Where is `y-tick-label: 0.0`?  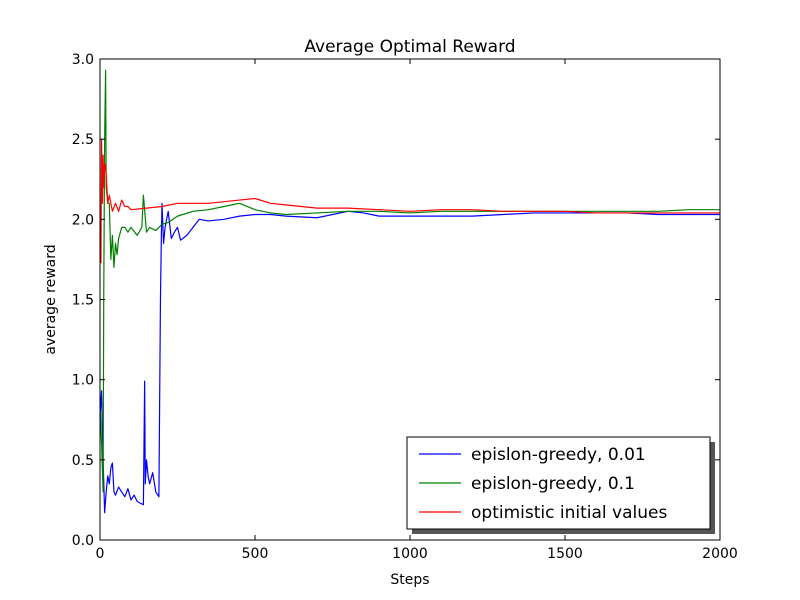
y-tick-label: 0.0 is located at coordinates (83, 541).